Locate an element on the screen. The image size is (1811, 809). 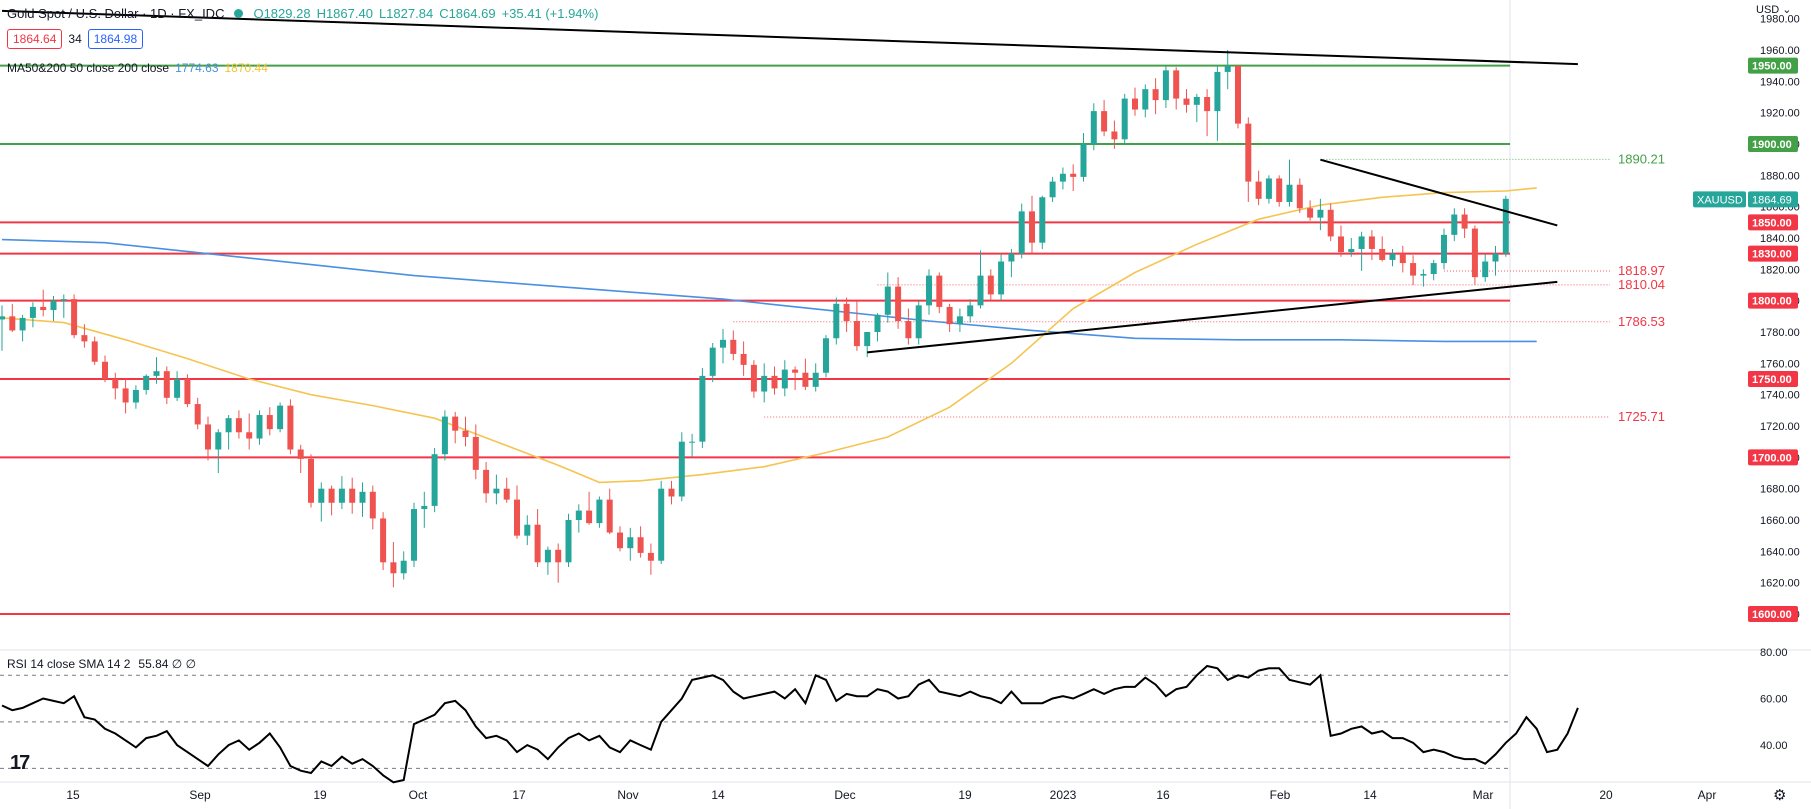
level-axis-badge is located at coordinates (1773, 222).